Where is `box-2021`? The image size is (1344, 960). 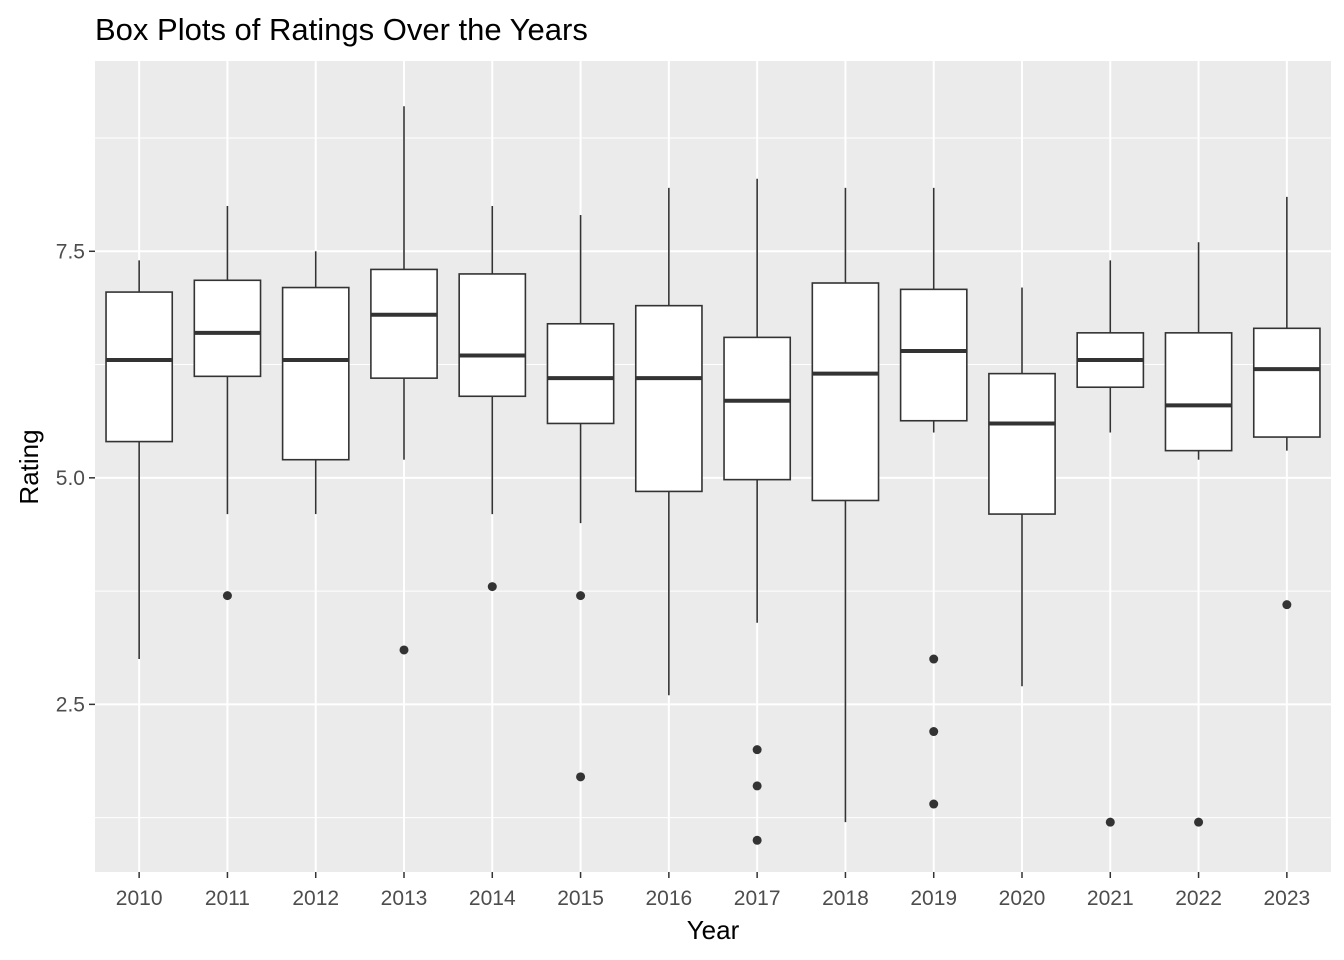
box-2021 is located at coordinates (1110, 543).